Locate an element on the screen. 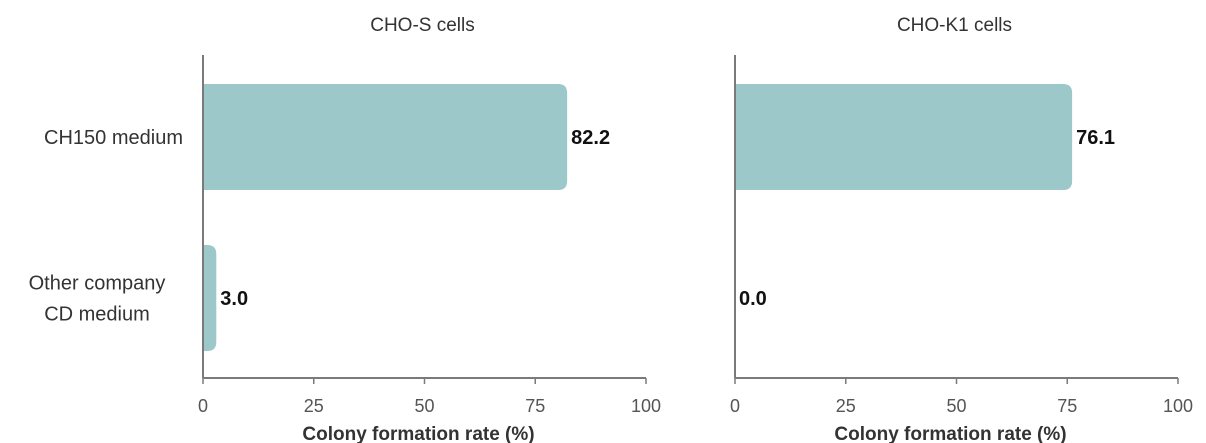  category-label-line: CH150 medium is located at coordinates (113, 138).